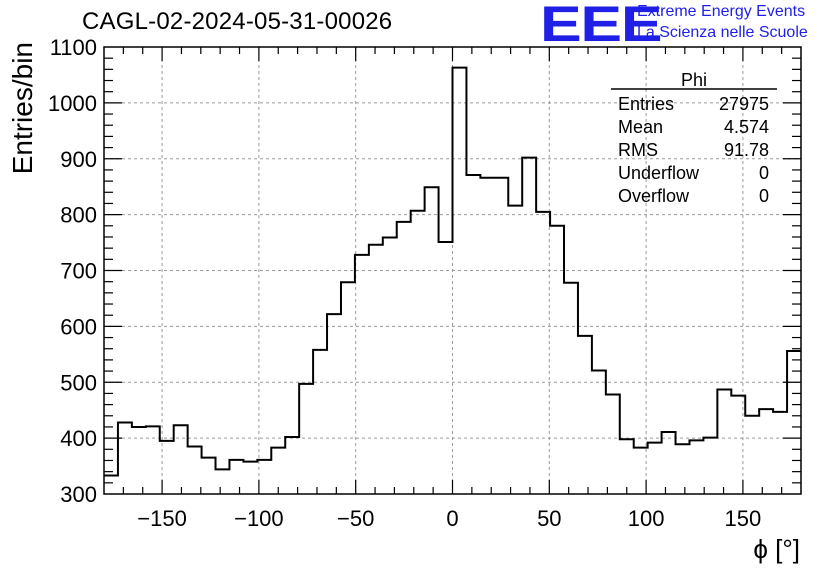 This screenshot has height=572, width=836. What do you see at coordinates (601, 26) in the screenshot?
I see `eee-logo: EEE` at bounding box center [601, 26].